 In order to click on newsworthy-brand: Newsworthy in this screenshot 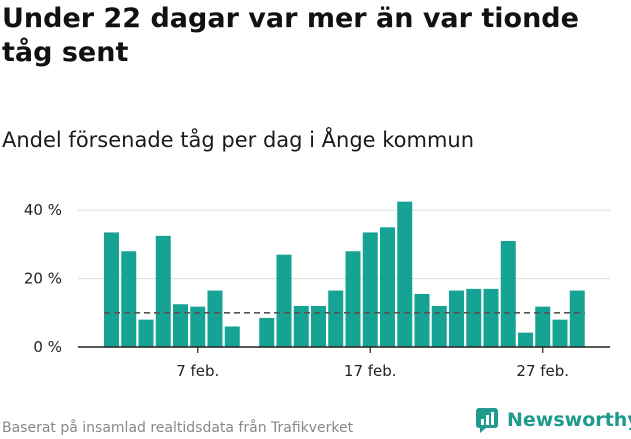, I will do `click(553, 420)`.